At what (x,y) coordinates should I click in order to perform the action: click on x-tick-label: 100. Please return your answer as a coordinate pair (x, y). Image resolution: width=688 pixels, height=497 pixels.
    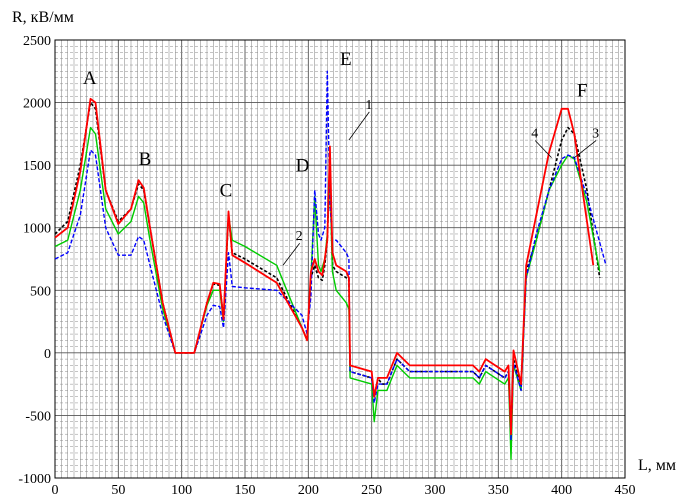
    Looking at the image, I should click on (181, 490).